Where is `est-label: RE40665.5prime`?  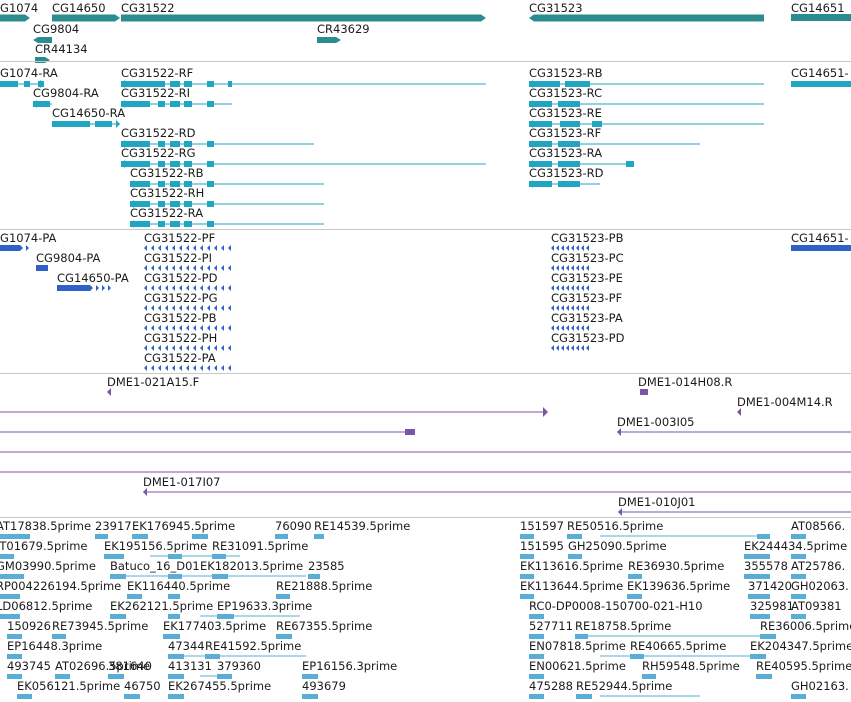 est-label: RE40665.5prime is located at coordinates (678, 646).